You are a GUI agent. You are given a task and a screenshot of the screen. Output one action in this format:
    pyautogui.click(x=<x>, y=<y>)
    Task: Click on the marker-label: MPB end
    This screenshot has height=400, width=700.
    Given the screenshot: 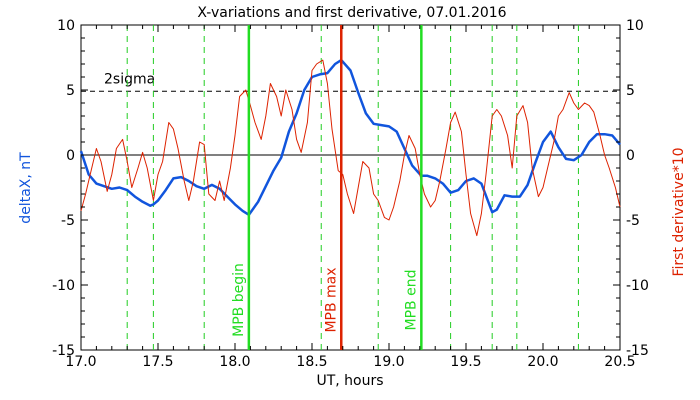 What is the action you would take?
    pyautogui.click(x=411, y=300)
    